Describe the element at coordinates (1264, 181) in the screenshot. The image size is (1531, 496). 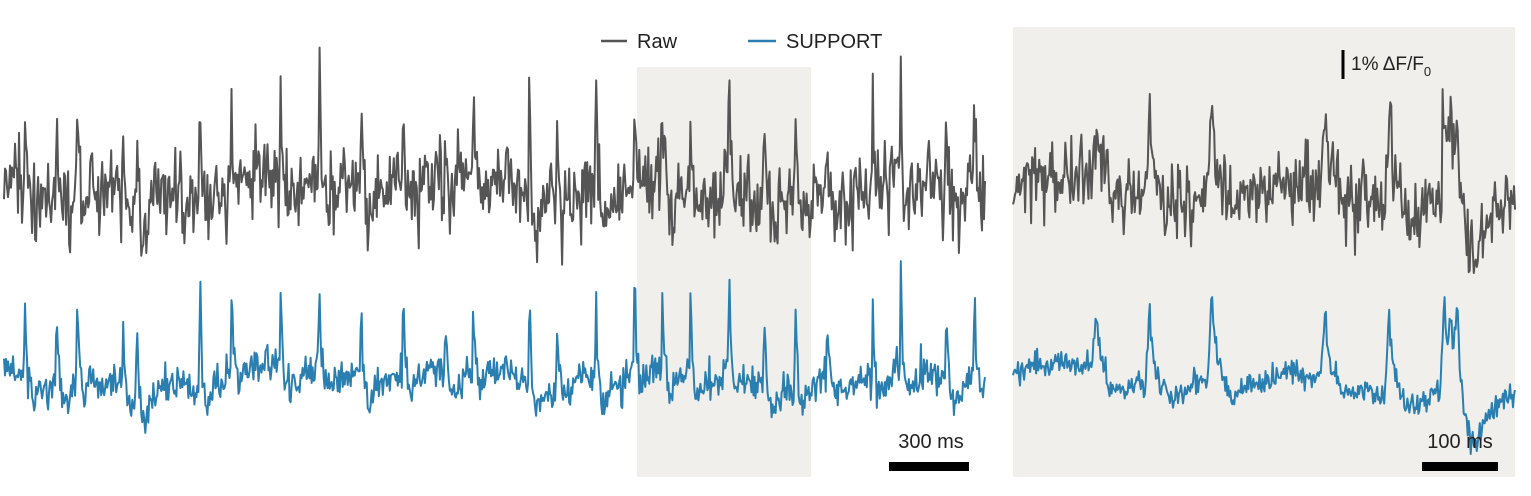
I see `zoom-raw-trace` at that location.